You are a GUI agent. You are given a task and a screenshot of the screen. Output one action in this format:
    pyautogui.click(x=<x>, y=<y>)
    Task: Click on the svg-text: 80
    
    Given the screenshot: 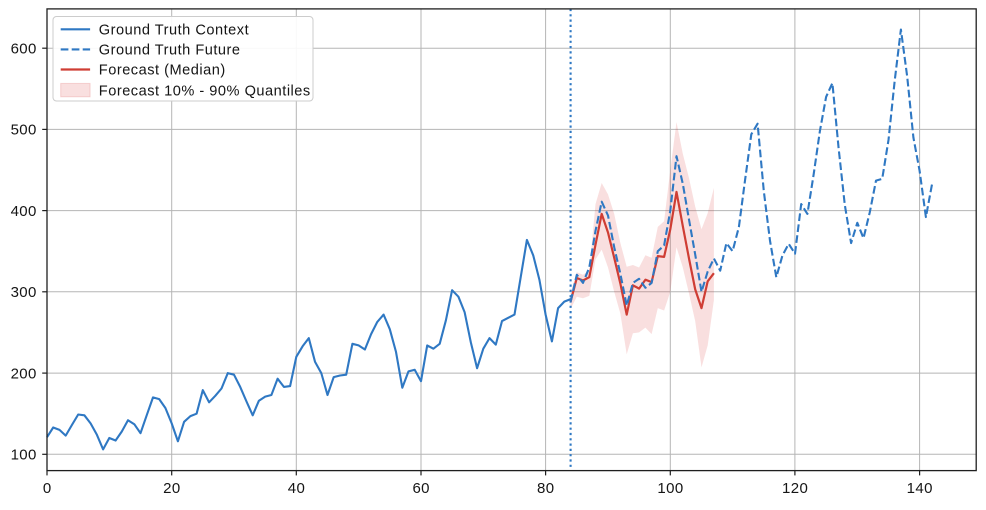 What is the action you would take?
    pyautogui.click(x=546, y=488)
    